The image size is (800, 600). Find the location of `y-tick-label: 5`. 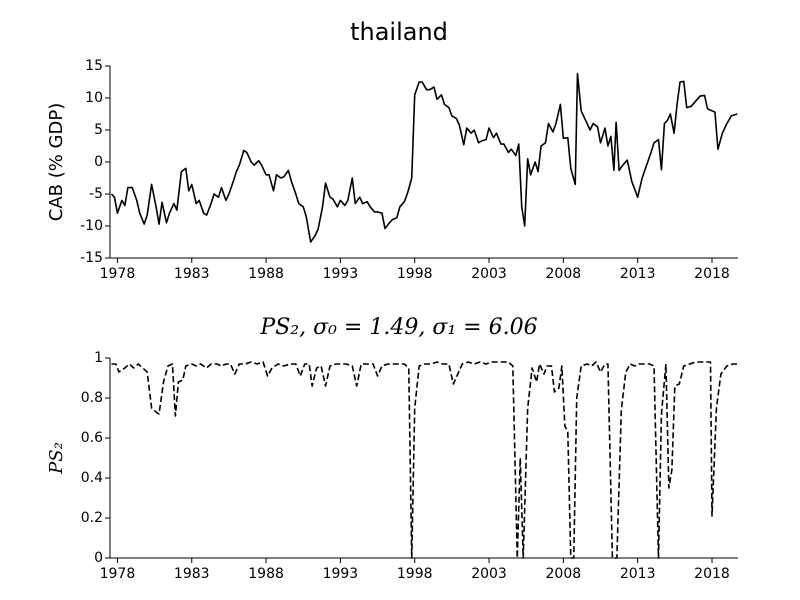

y-tick-label: 5 is located at coordinates (98, 130).